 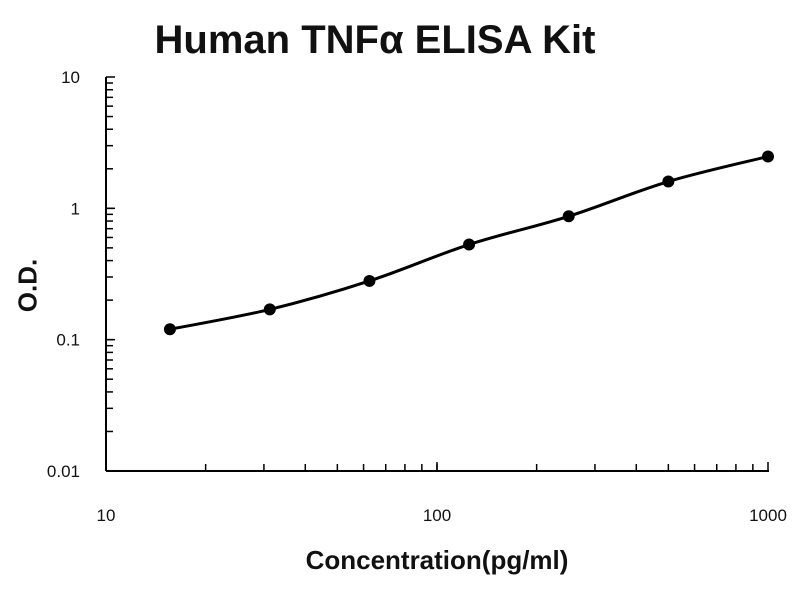 I want to click on x-tick-label: 100, so click(x=437, y=515).